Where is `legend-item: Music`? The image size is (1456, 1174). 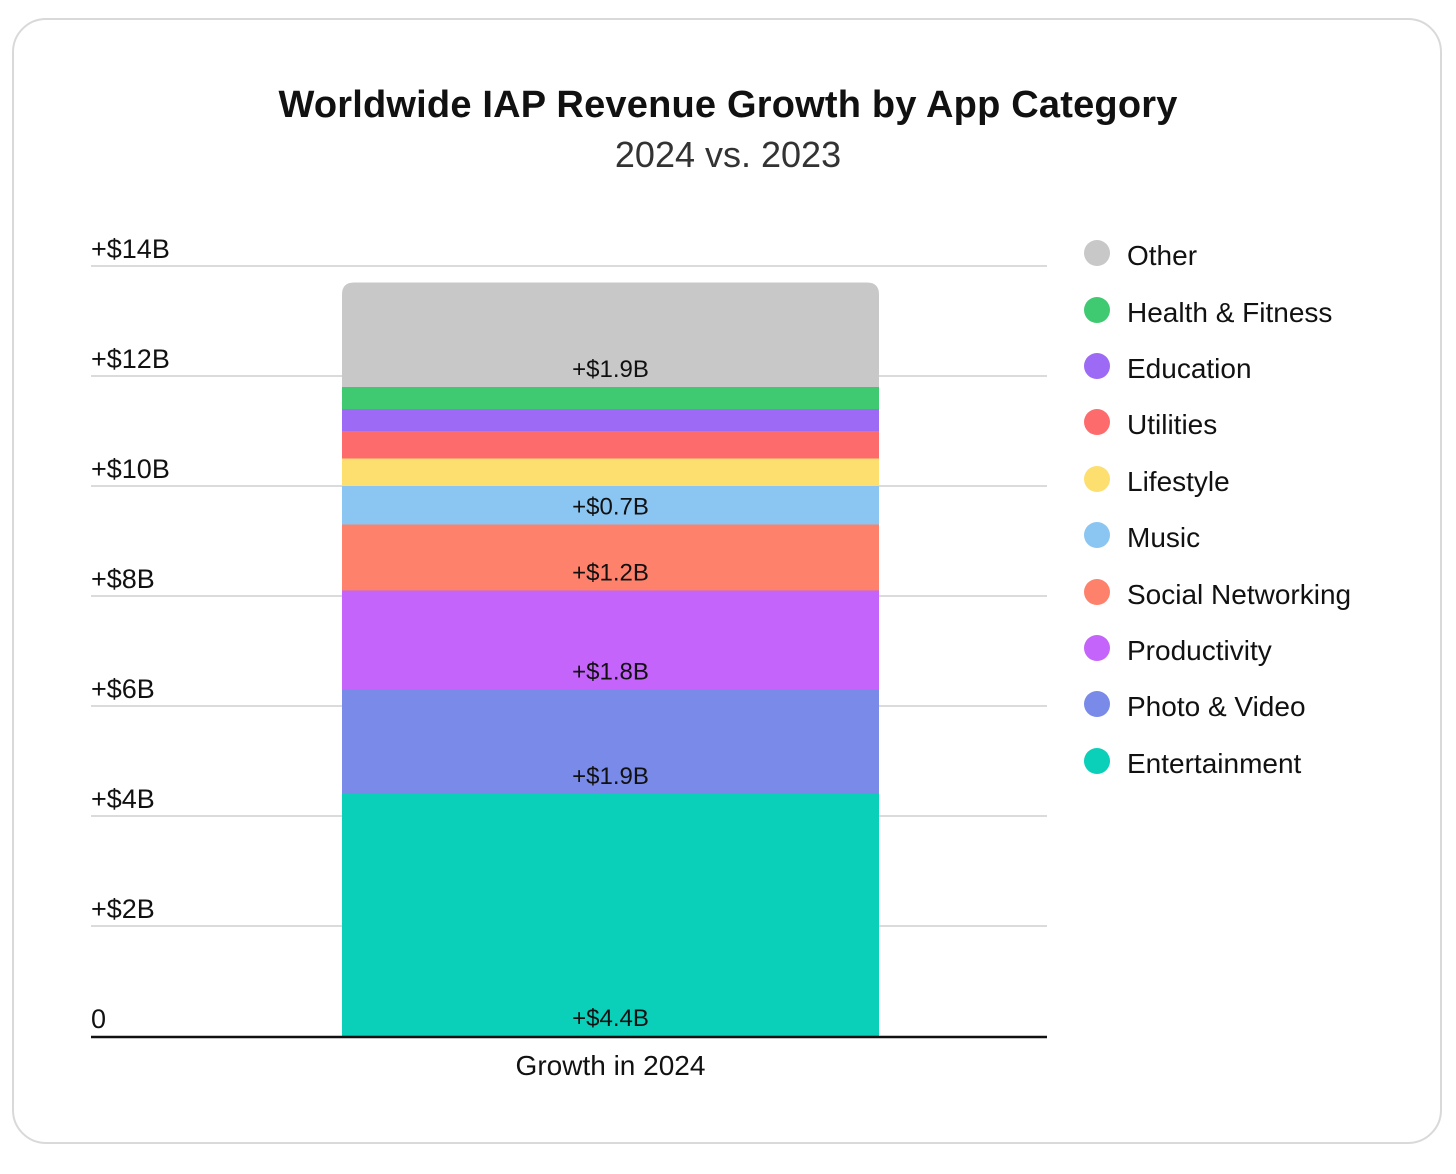 legend-item: Music is located at coordinates (1217, 538).